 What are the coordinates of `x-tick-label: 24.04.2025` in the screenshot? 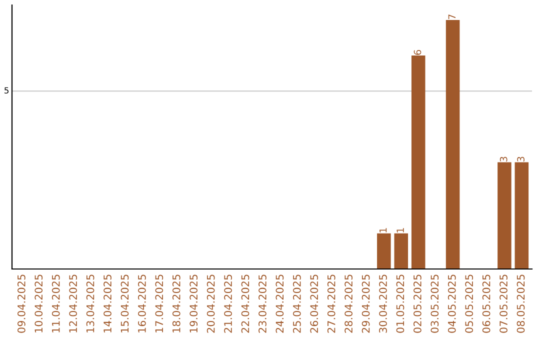 It's located at (280, 303).